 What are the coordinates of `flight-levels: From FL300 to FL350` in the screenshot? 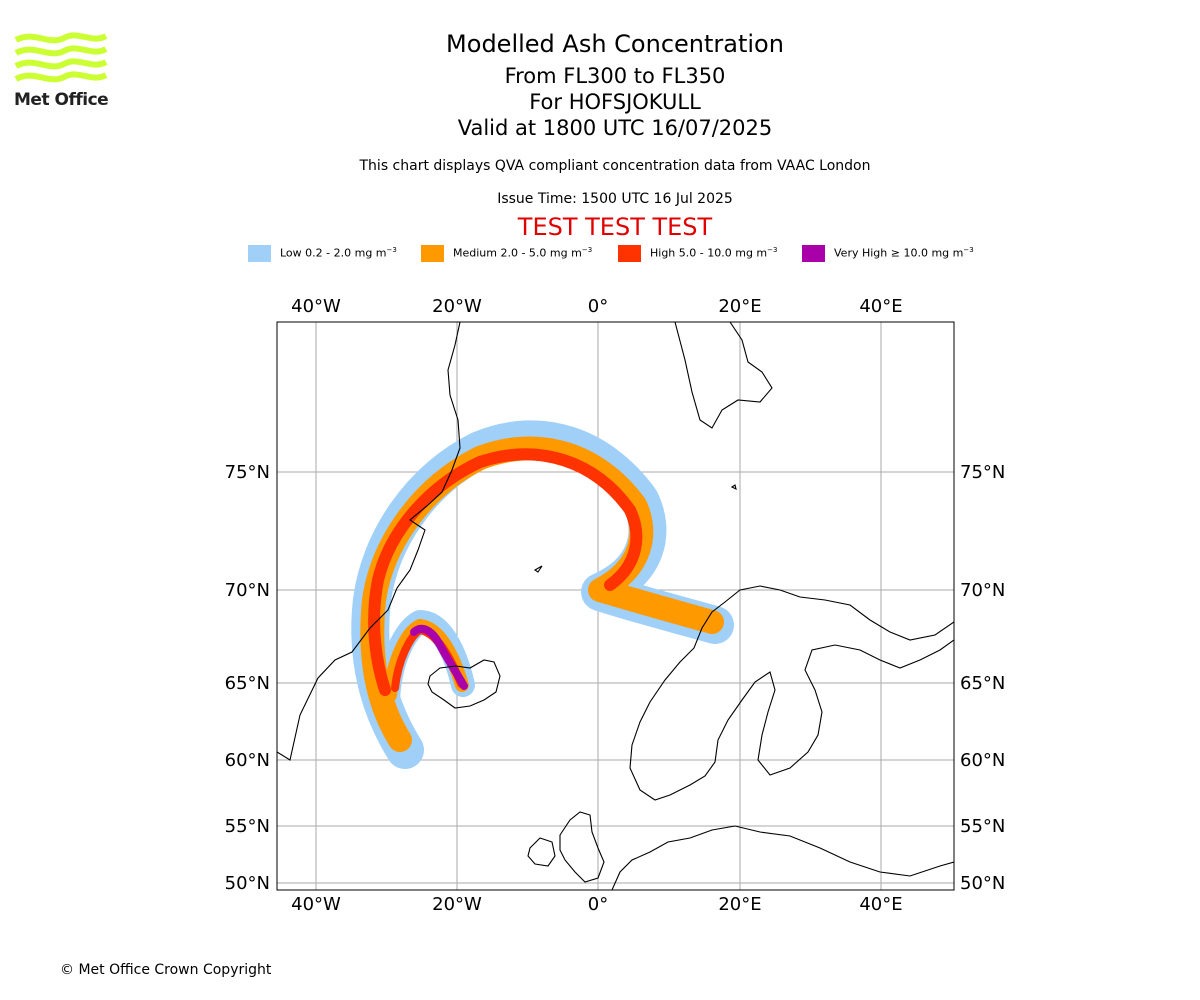 It's located at (615, 76).